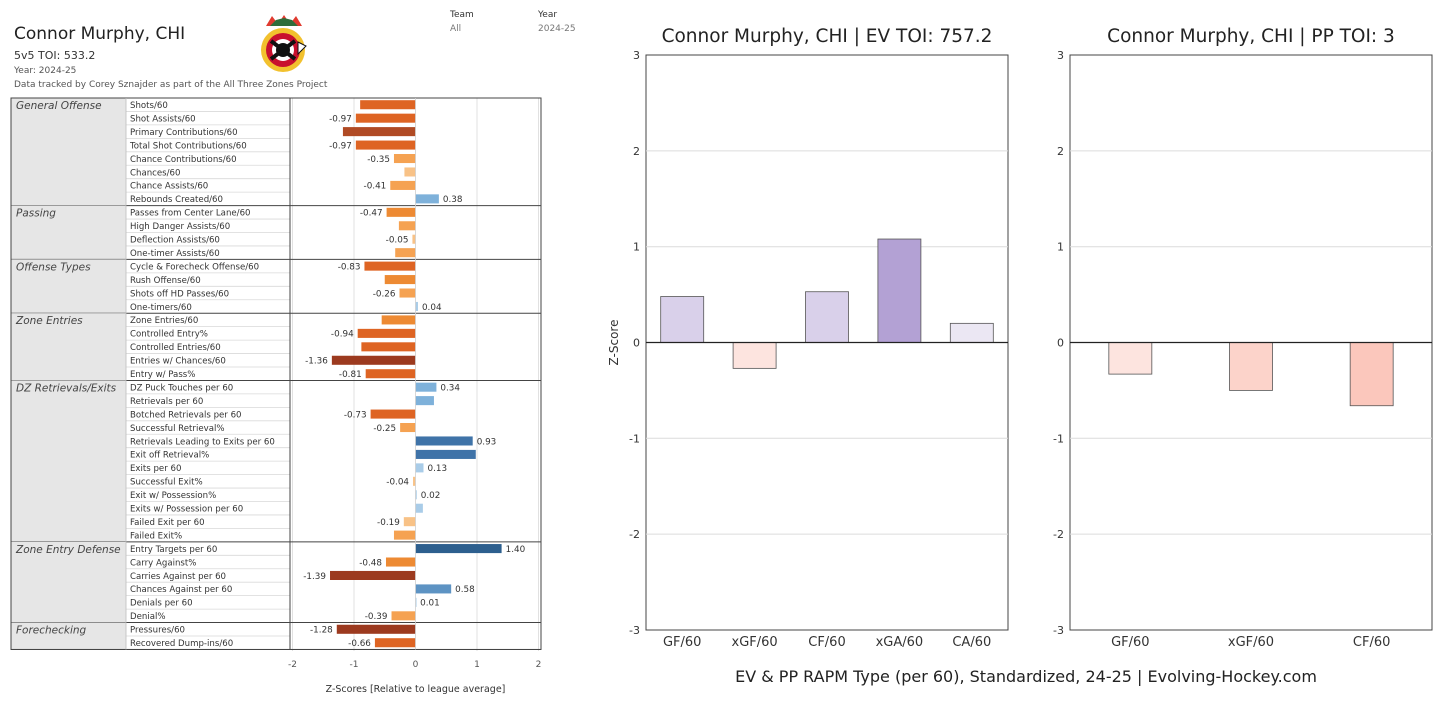 Image resolution: width=1456 pixels, height=707 pixels. Describe the element at coordinates (148, 617) in the screenshot. I see `metric-label: Denial%` at that location.